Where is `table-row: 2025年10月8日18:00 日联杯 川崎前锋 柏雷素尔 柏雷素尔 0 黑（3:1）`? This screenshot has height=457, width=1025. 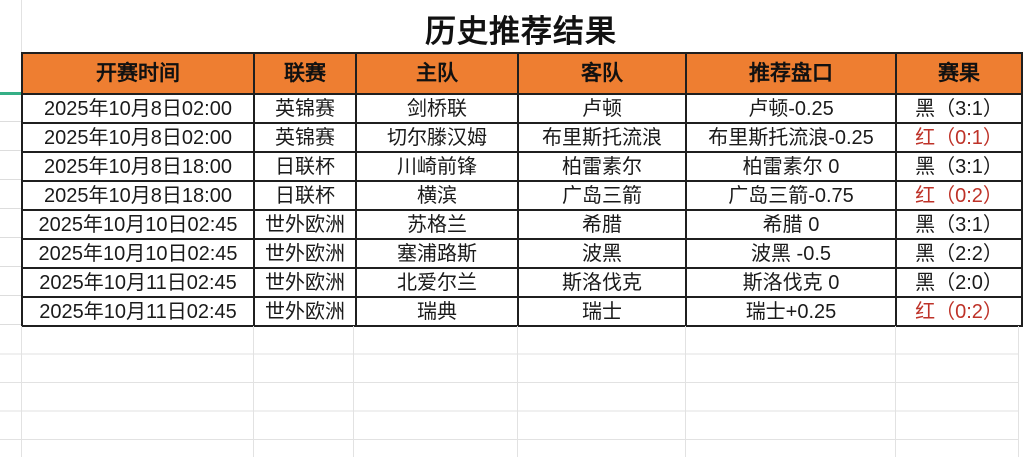 table-row: 2025年10月8日18:00 日联杯 川崎前锋 柏雷素尔 柏雷素尔 0 黑（3:1） is located at coordinates (522, 166).